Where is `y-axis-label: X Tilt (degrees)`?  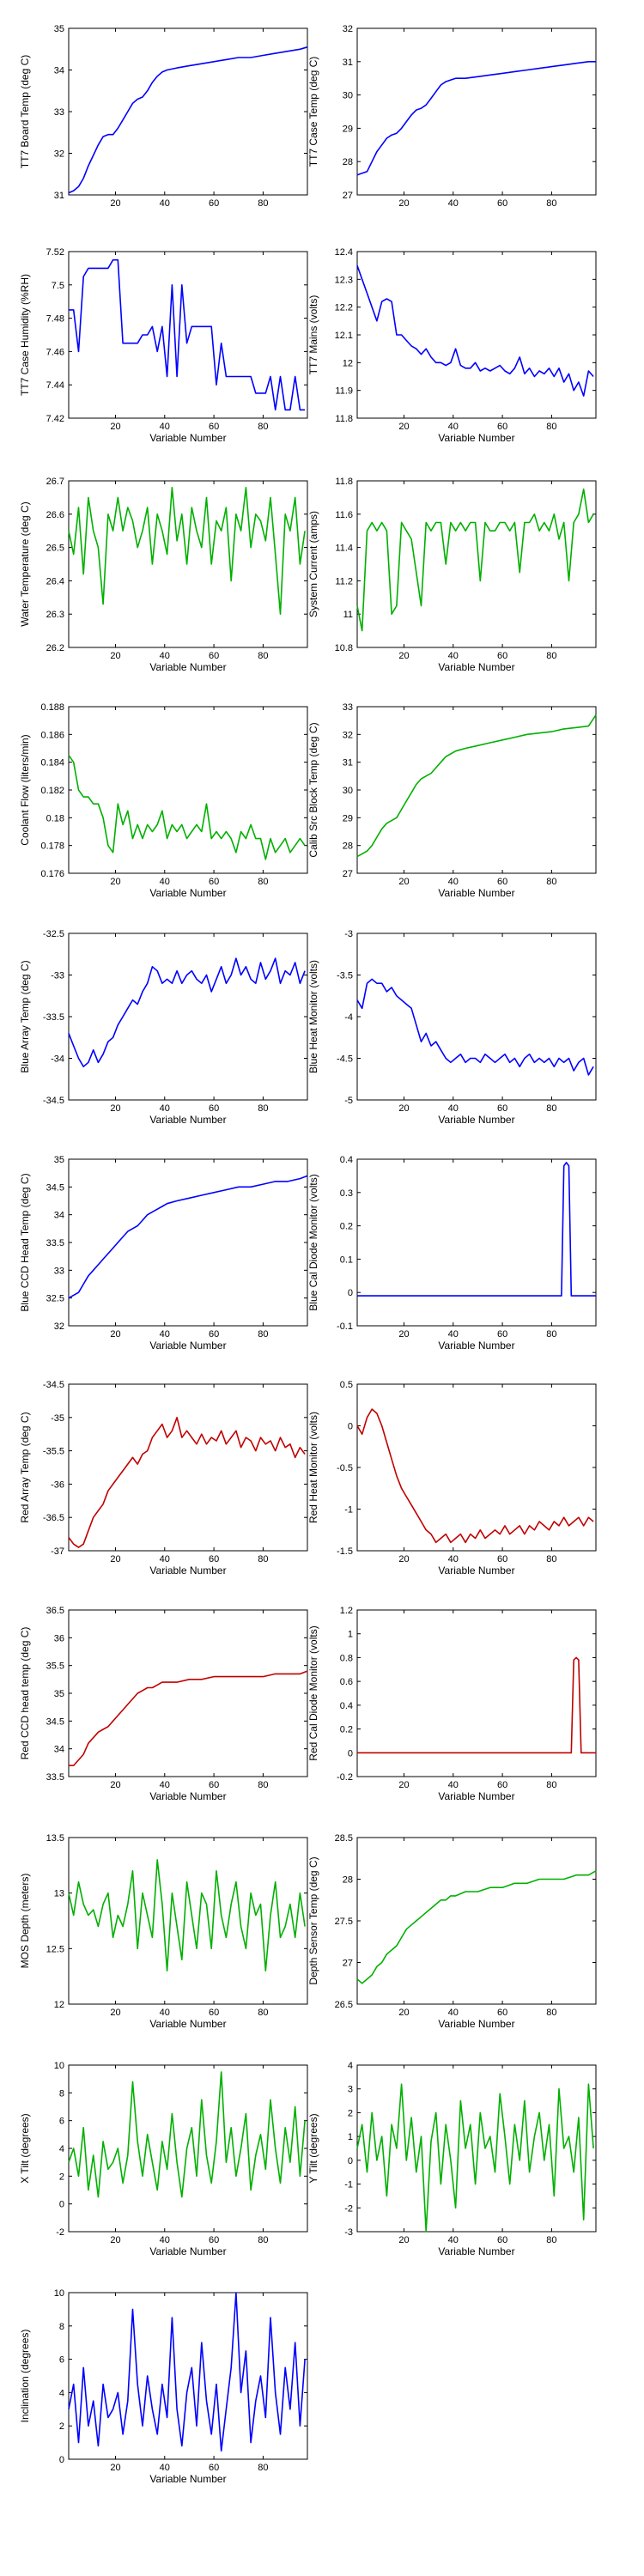 y-axis-label: X Tilt (degrees) is located at coordinates (25, 2148).